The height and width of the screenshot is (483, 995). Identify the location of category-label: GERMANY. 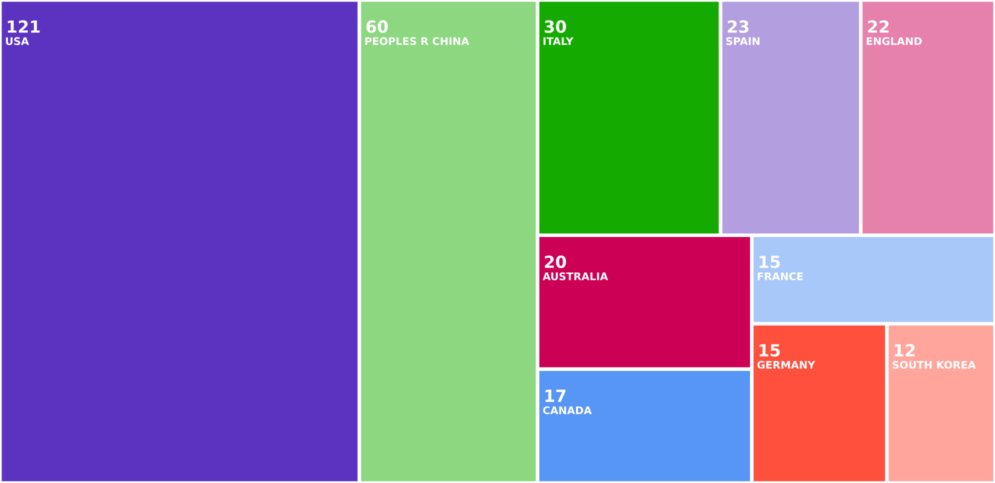
(786, 364).